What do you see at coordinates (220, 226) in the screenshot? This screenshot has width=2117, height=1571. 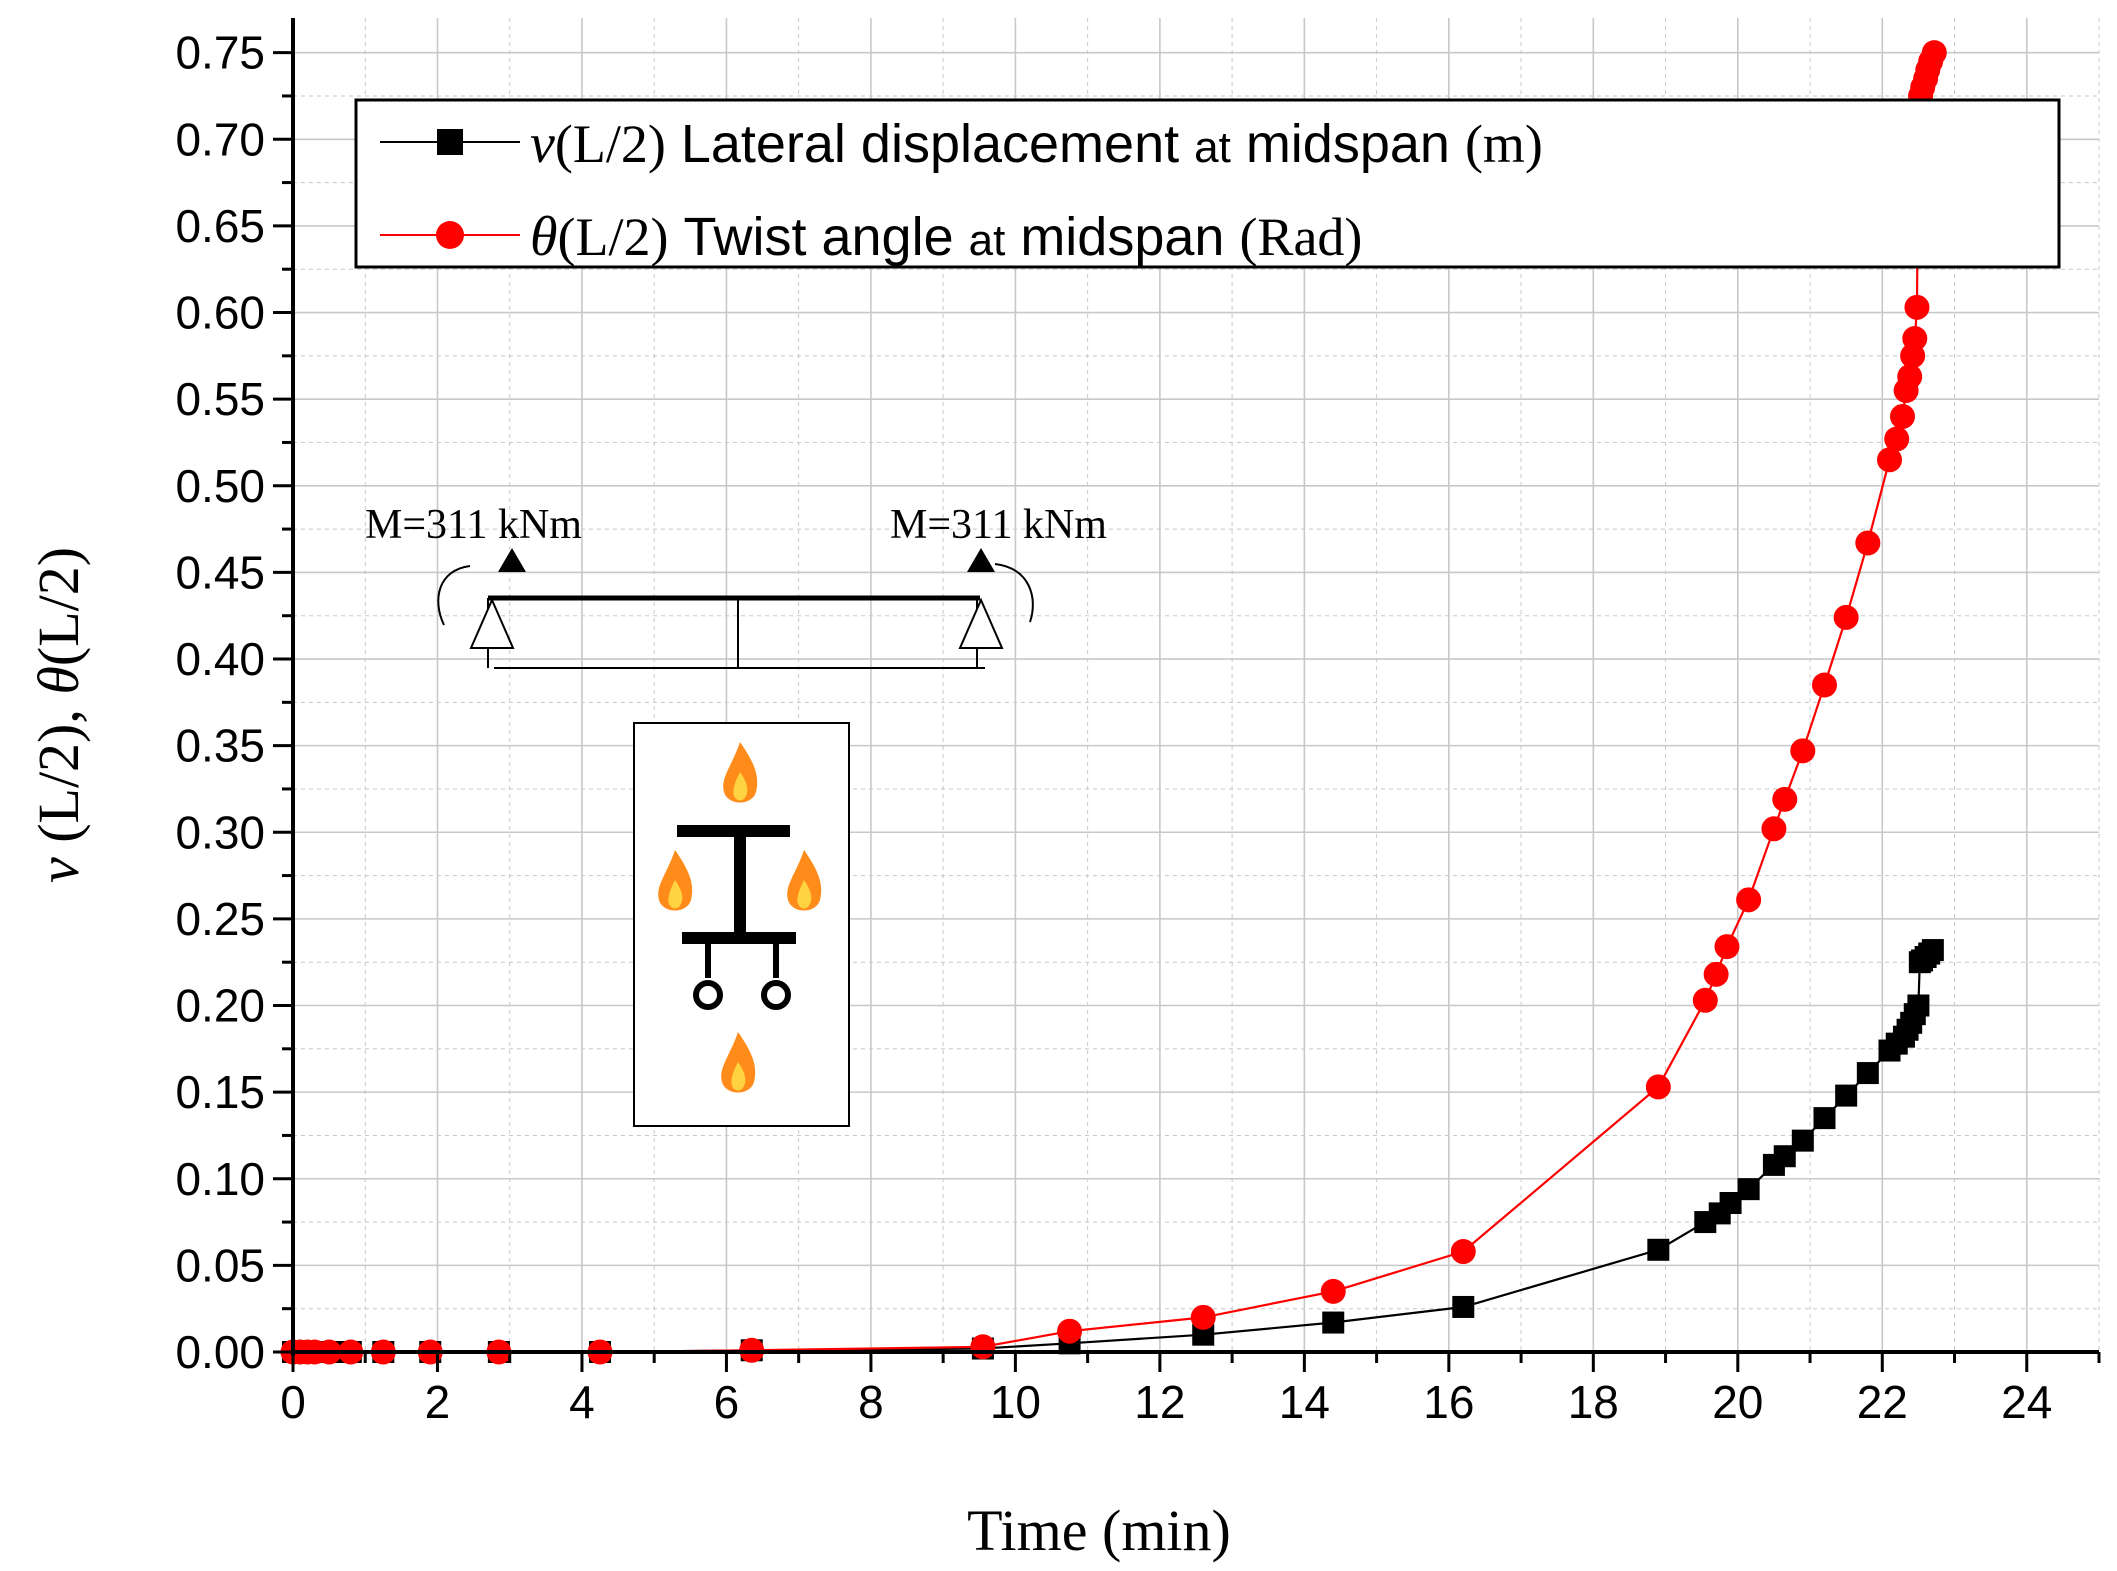 I see `y-tick-label: 0.65` at bounding box center [220, 226].